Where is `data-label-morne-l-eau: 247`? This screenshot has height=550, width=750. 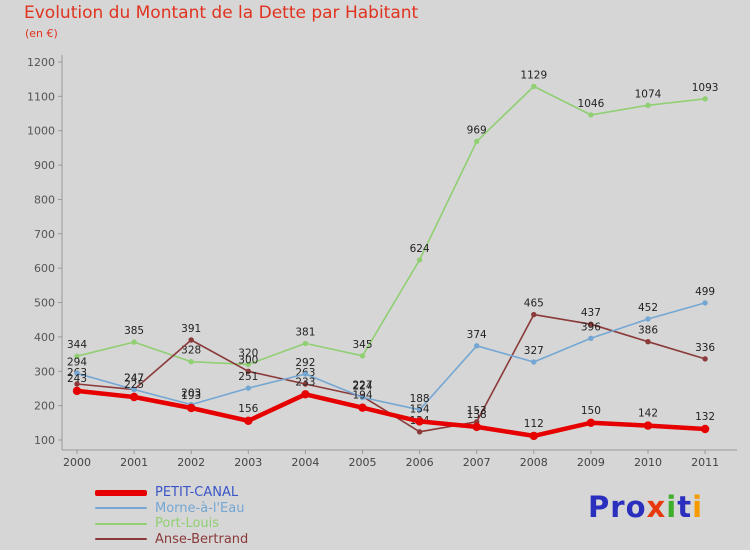
data-label-morne-l-eau: 247 is located at coordinates (134, 379).